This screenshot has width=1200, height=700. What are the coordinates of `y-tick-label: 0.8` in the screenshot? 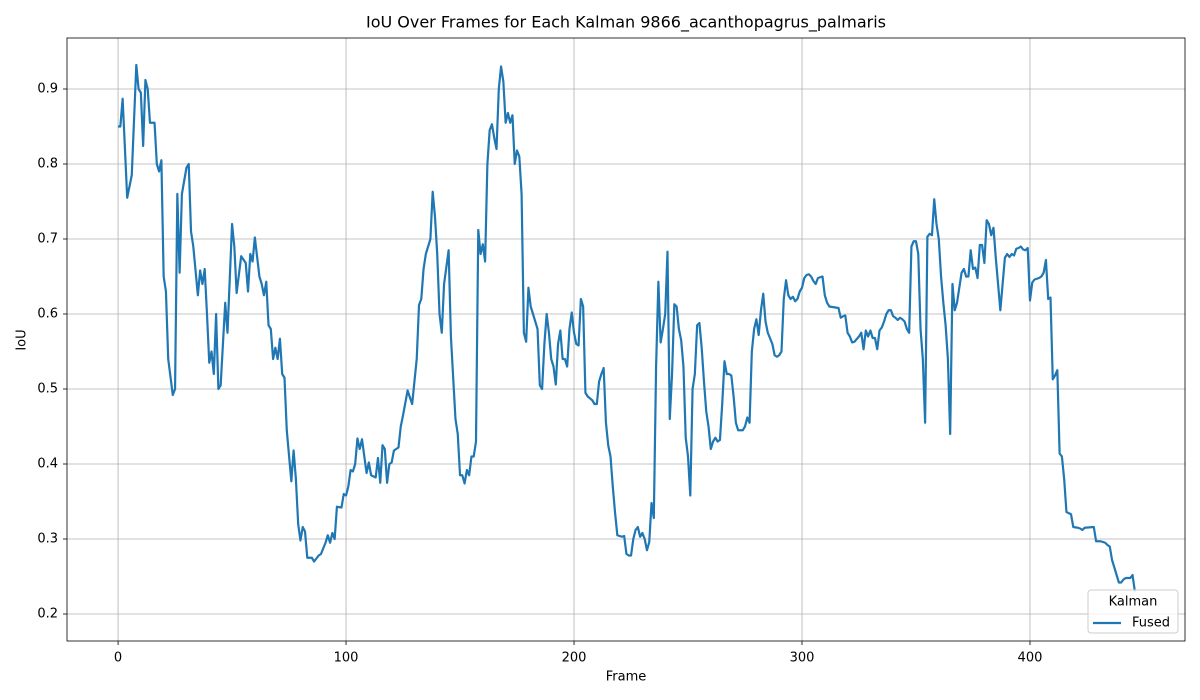 It's located at (47, 164).